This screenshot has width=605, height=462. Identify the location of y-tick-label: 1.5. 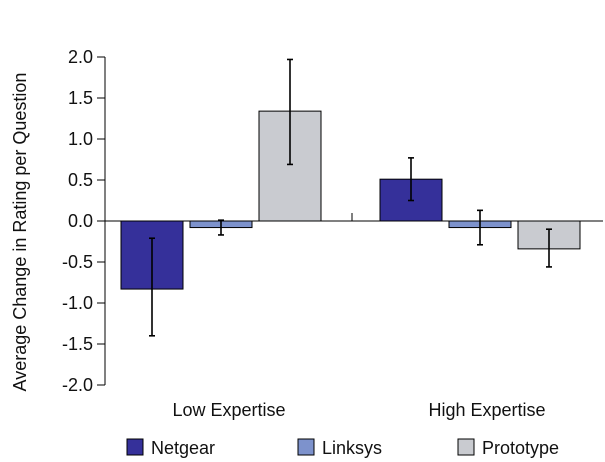
(80, 98).